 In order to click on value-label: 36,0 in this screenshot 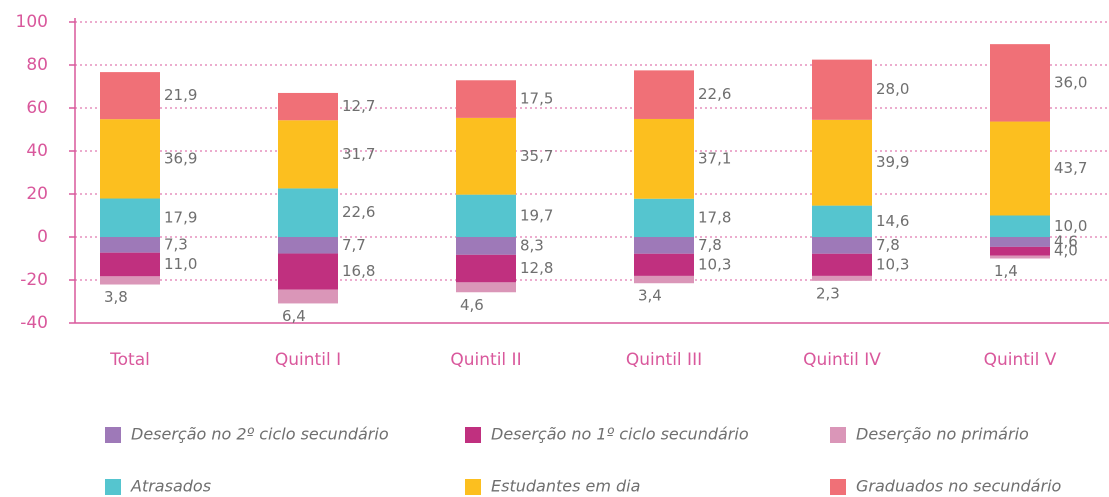, I will do `click(1070, 82)`.